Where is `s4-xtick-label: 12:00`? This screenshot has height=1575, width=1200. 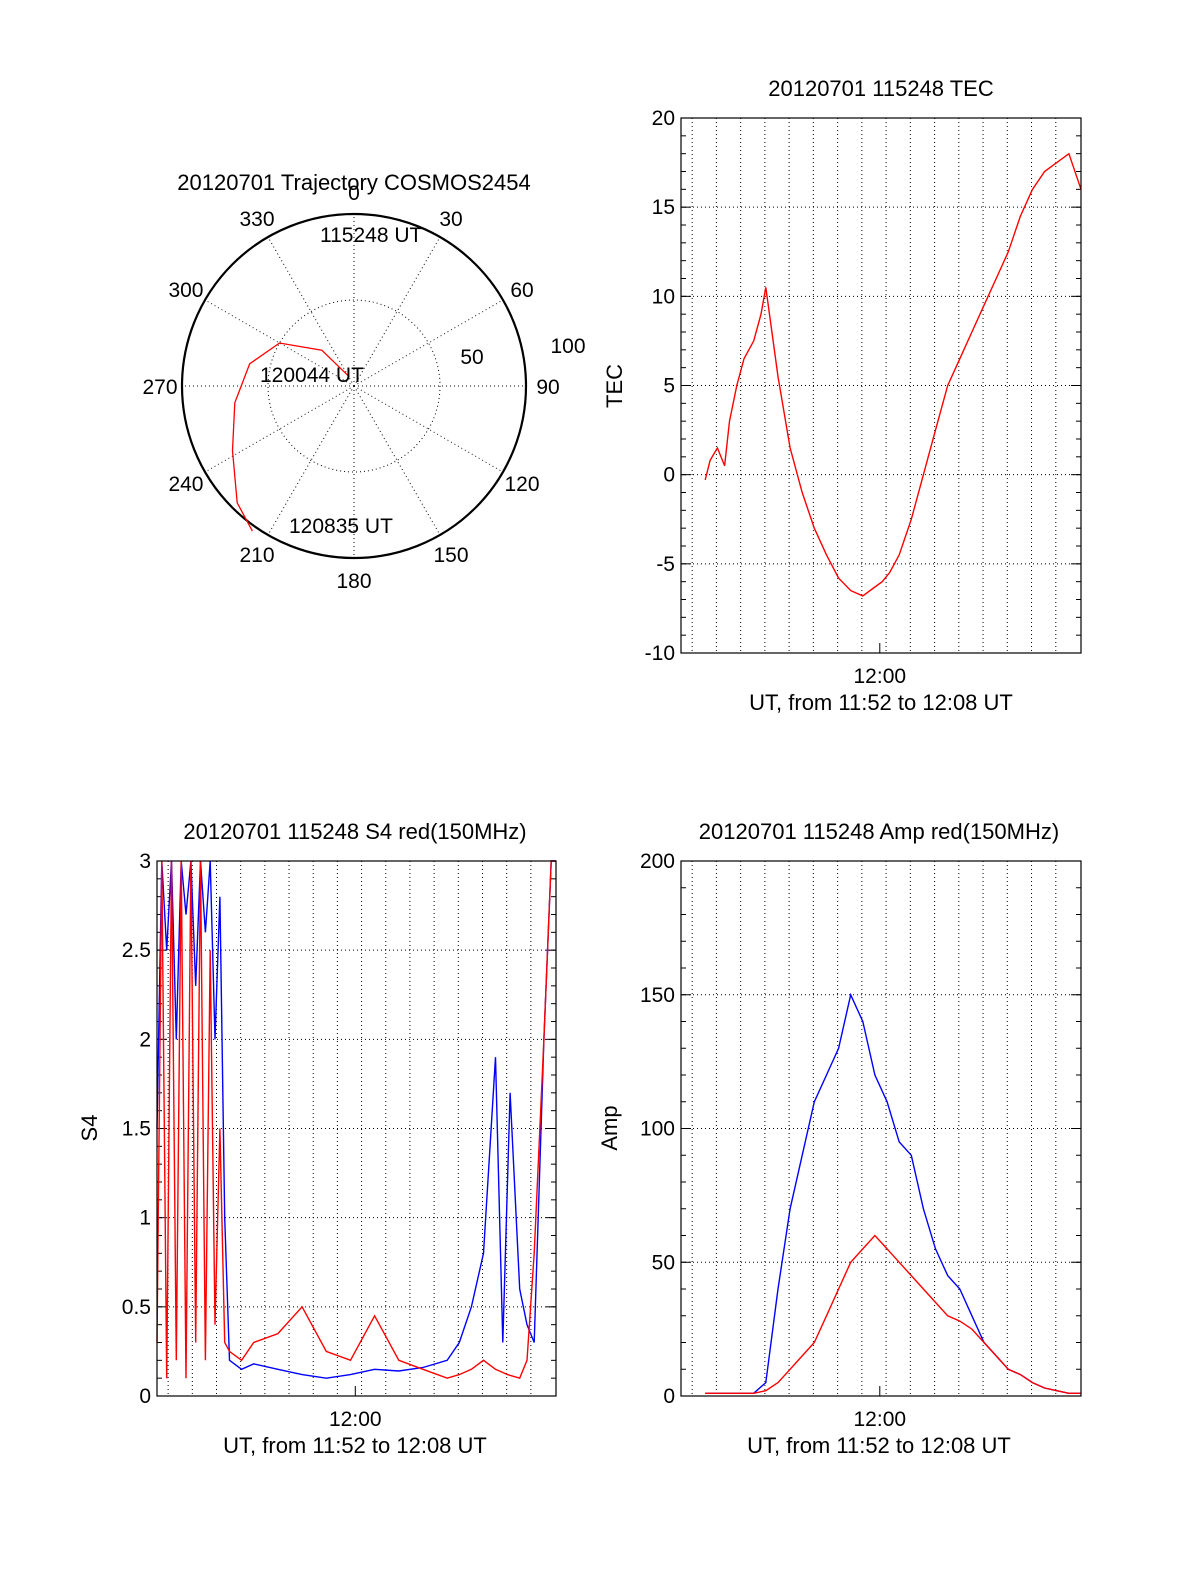
s4-xtick-label: 12:00 is located at coordinates (355, 1419).